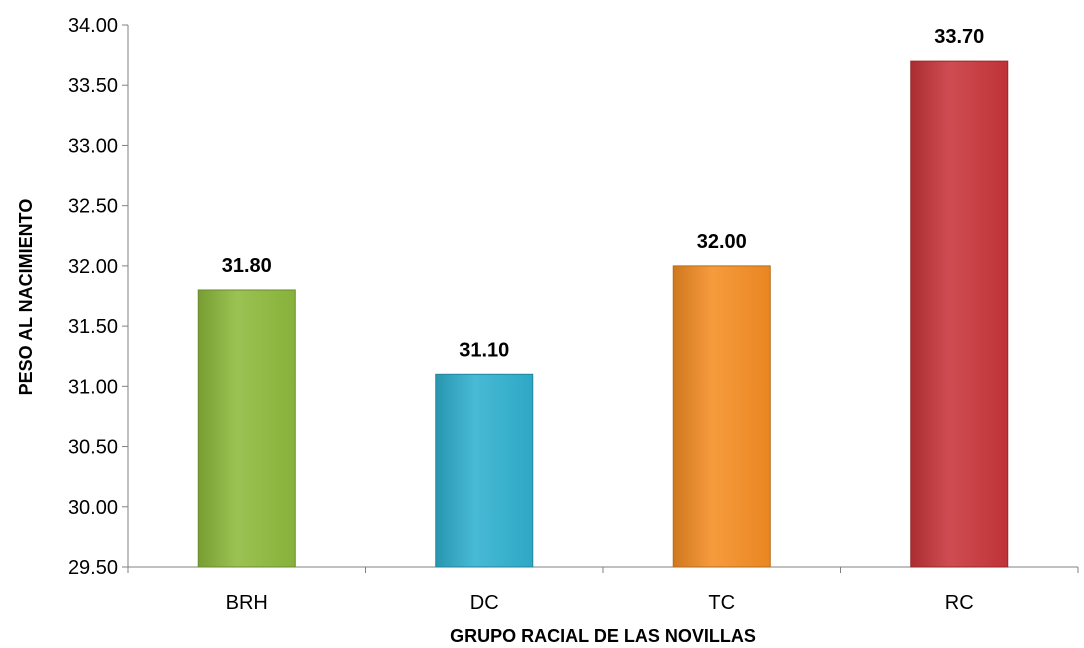 This screenshot has width=1084, height=648. Describe the element at coordinates (93, 267) in the screenshot. I see `y-tick-label: 32.00` at that location.